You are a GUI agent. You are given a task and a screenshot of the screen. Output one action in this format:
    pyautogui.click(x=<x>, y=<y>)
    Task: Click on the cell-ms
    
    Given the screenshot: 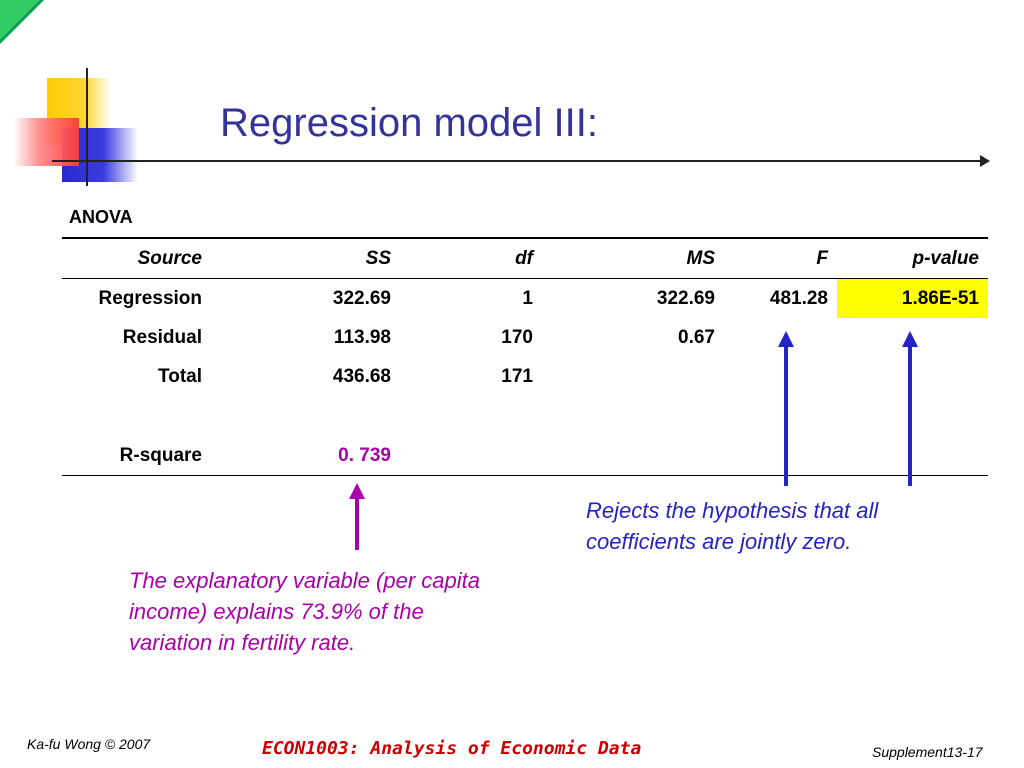 What is the action you would take?
    pyautogui.click(x=633, y=376)
    